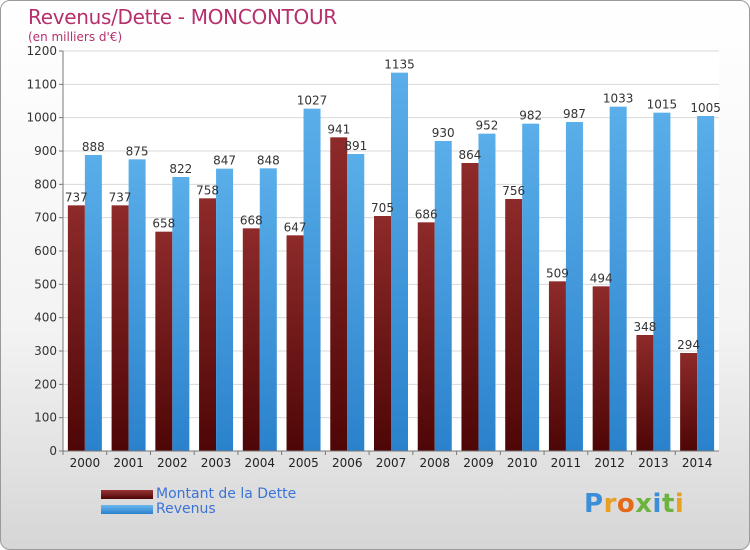  Describe the element at coordinates (295, 227) in the screenshot. I see `data-label: 647` at that location.